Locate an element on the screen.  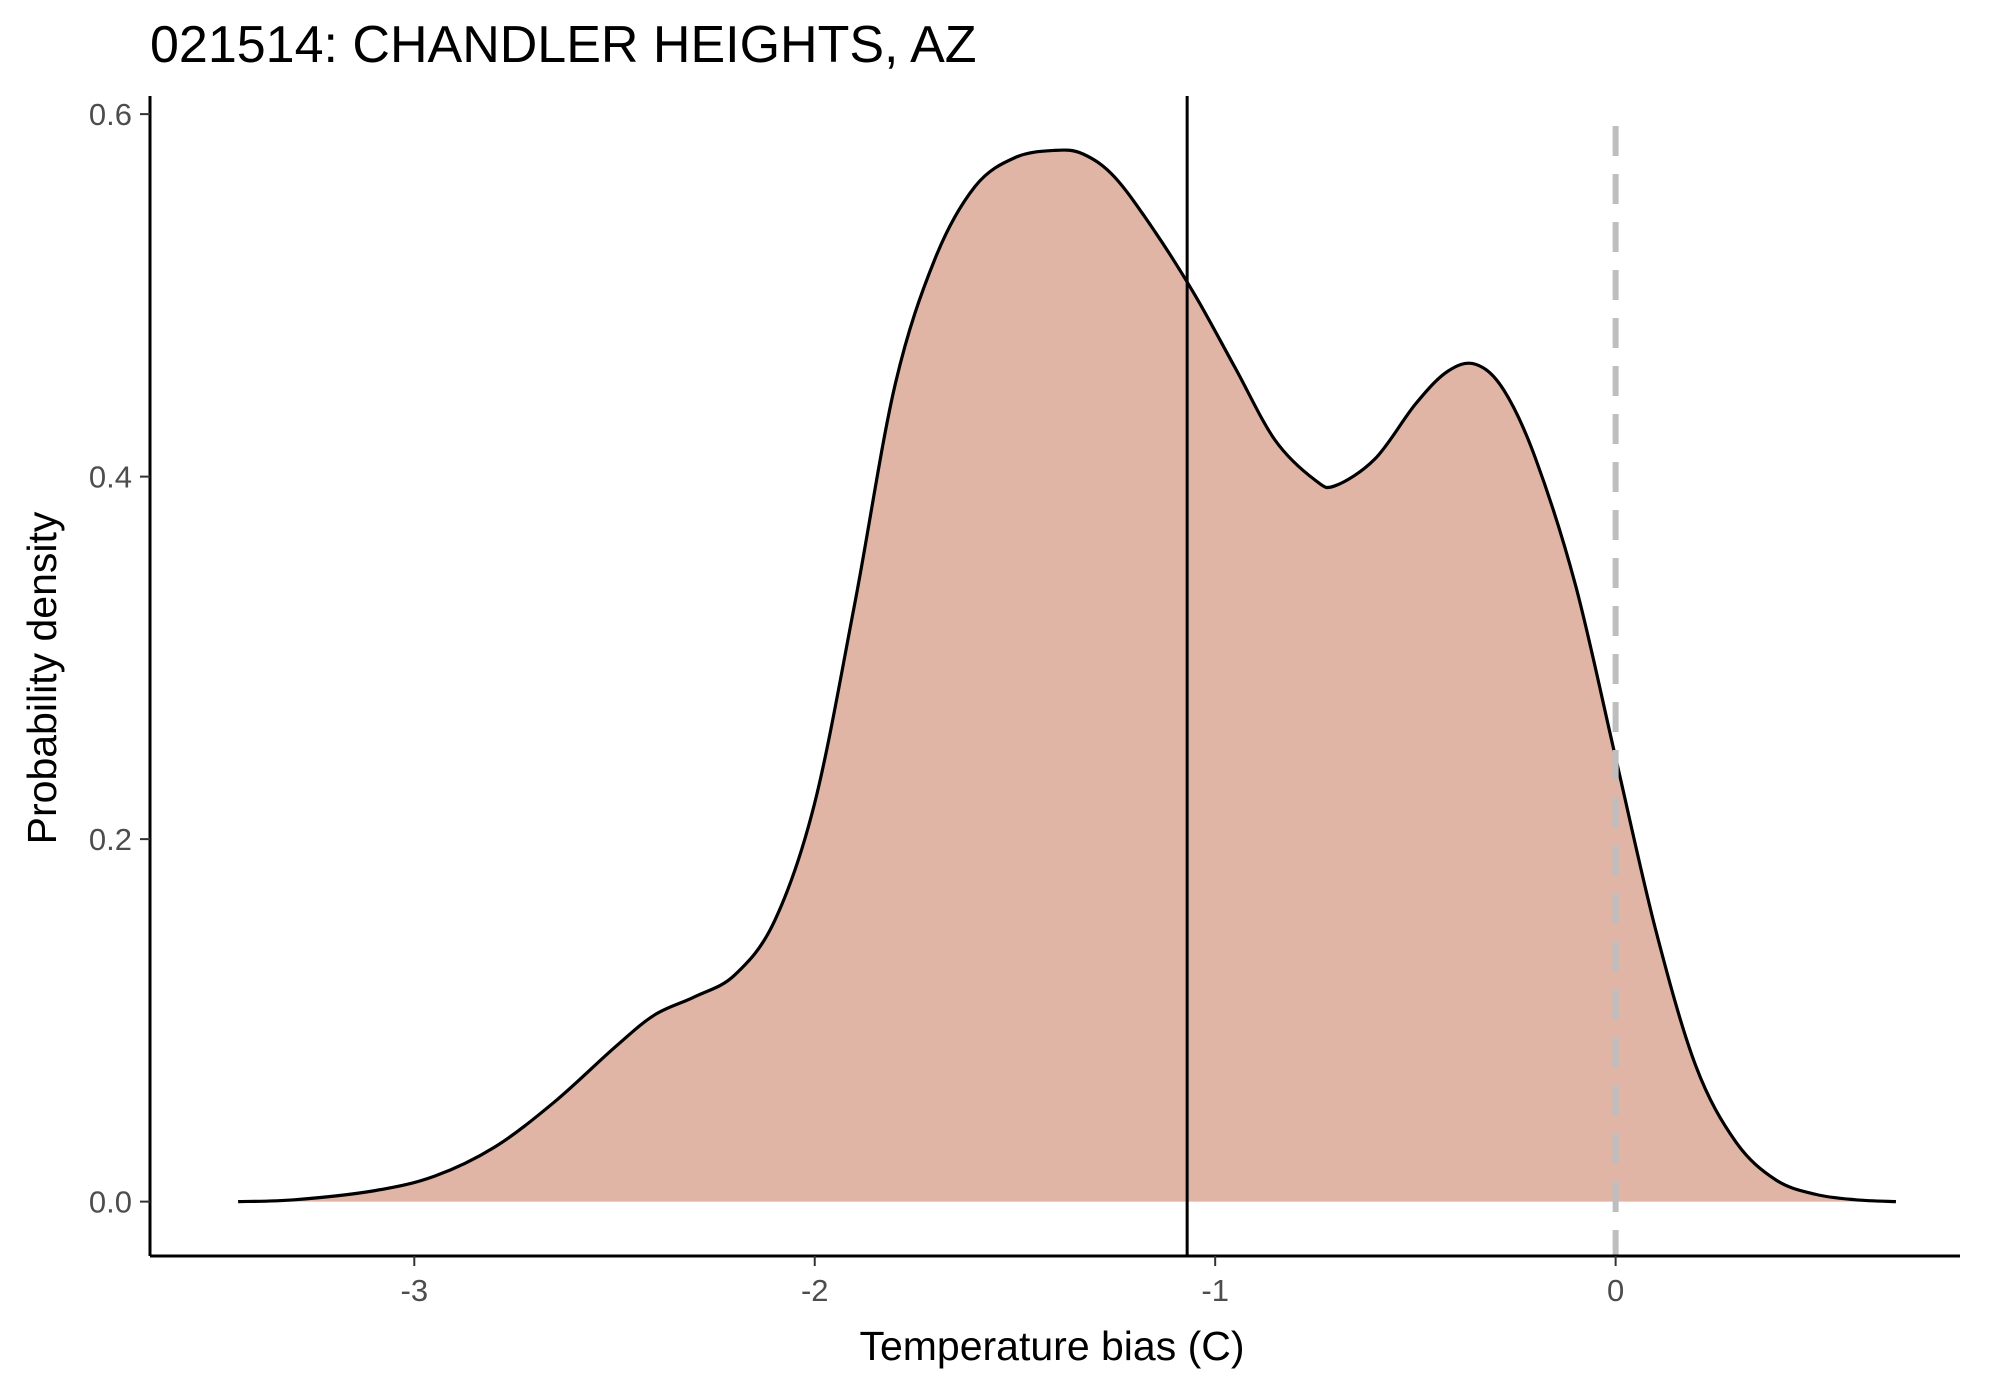
x-tick-label: -1 is located at coordinates (1215, 1290).